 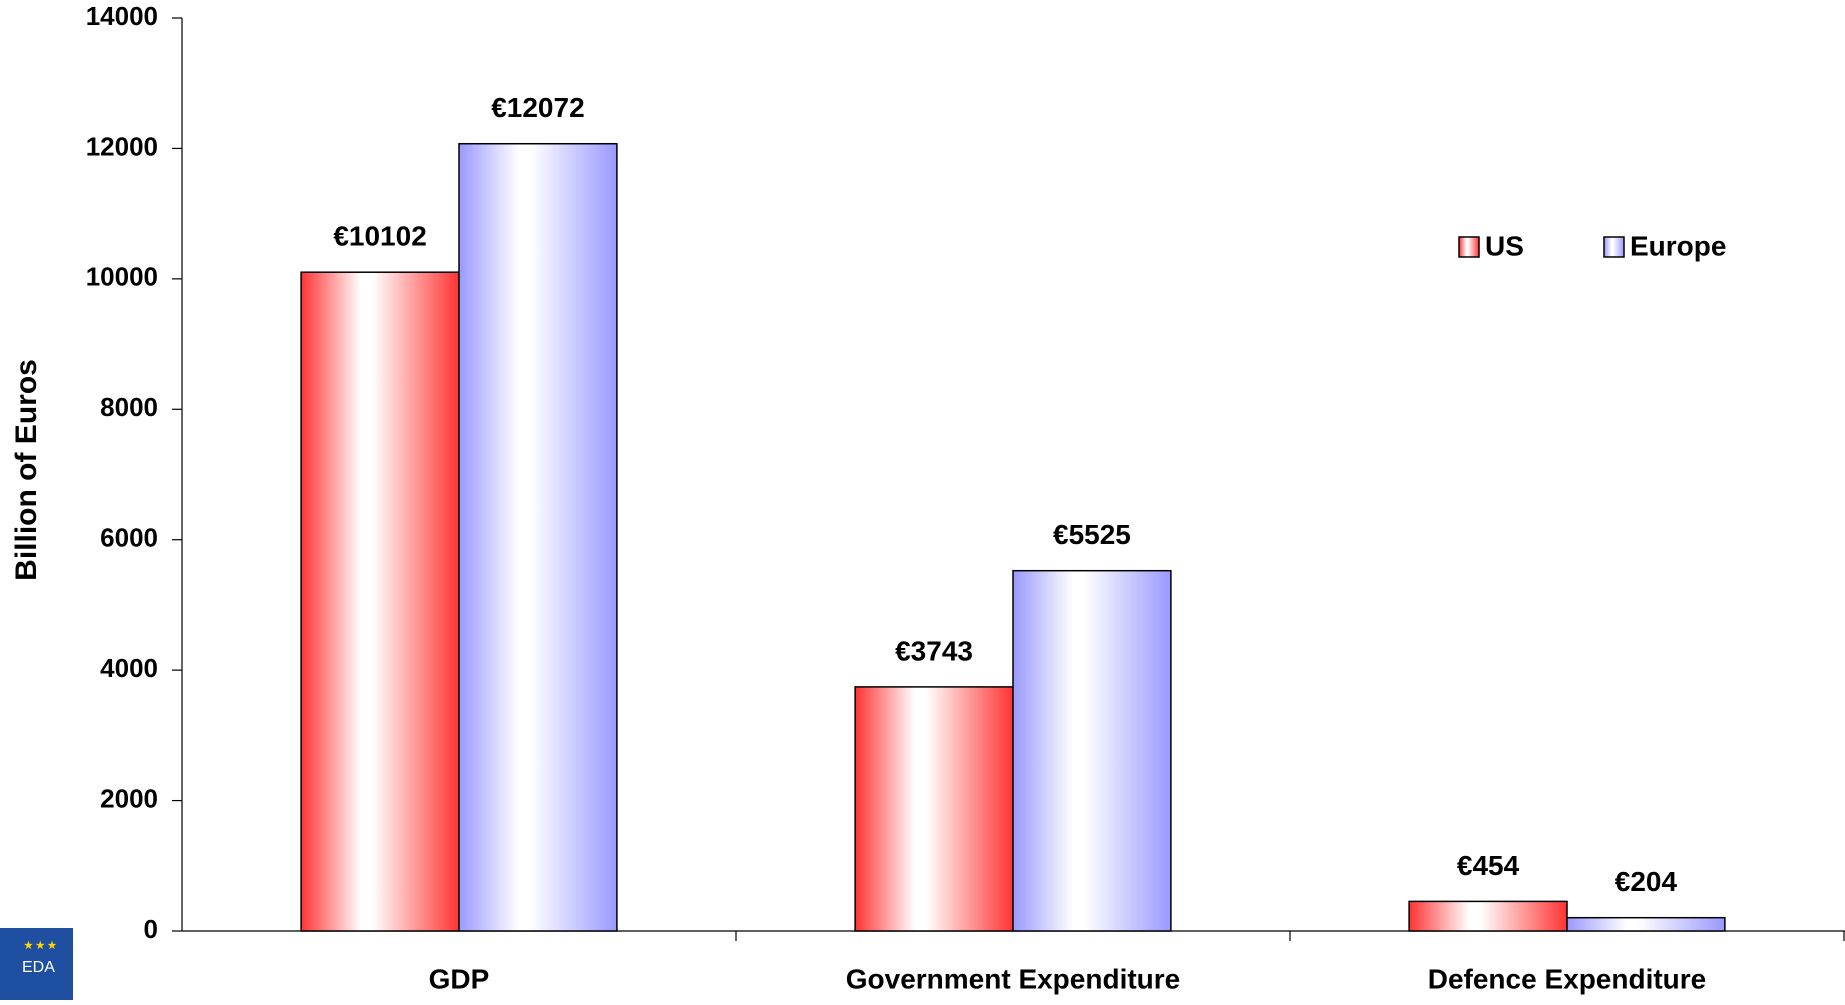 What do you see at coordinates (122, 16) in the screenshot?
I see `y-tick-label: 14000` at bounding box center [122, 16].